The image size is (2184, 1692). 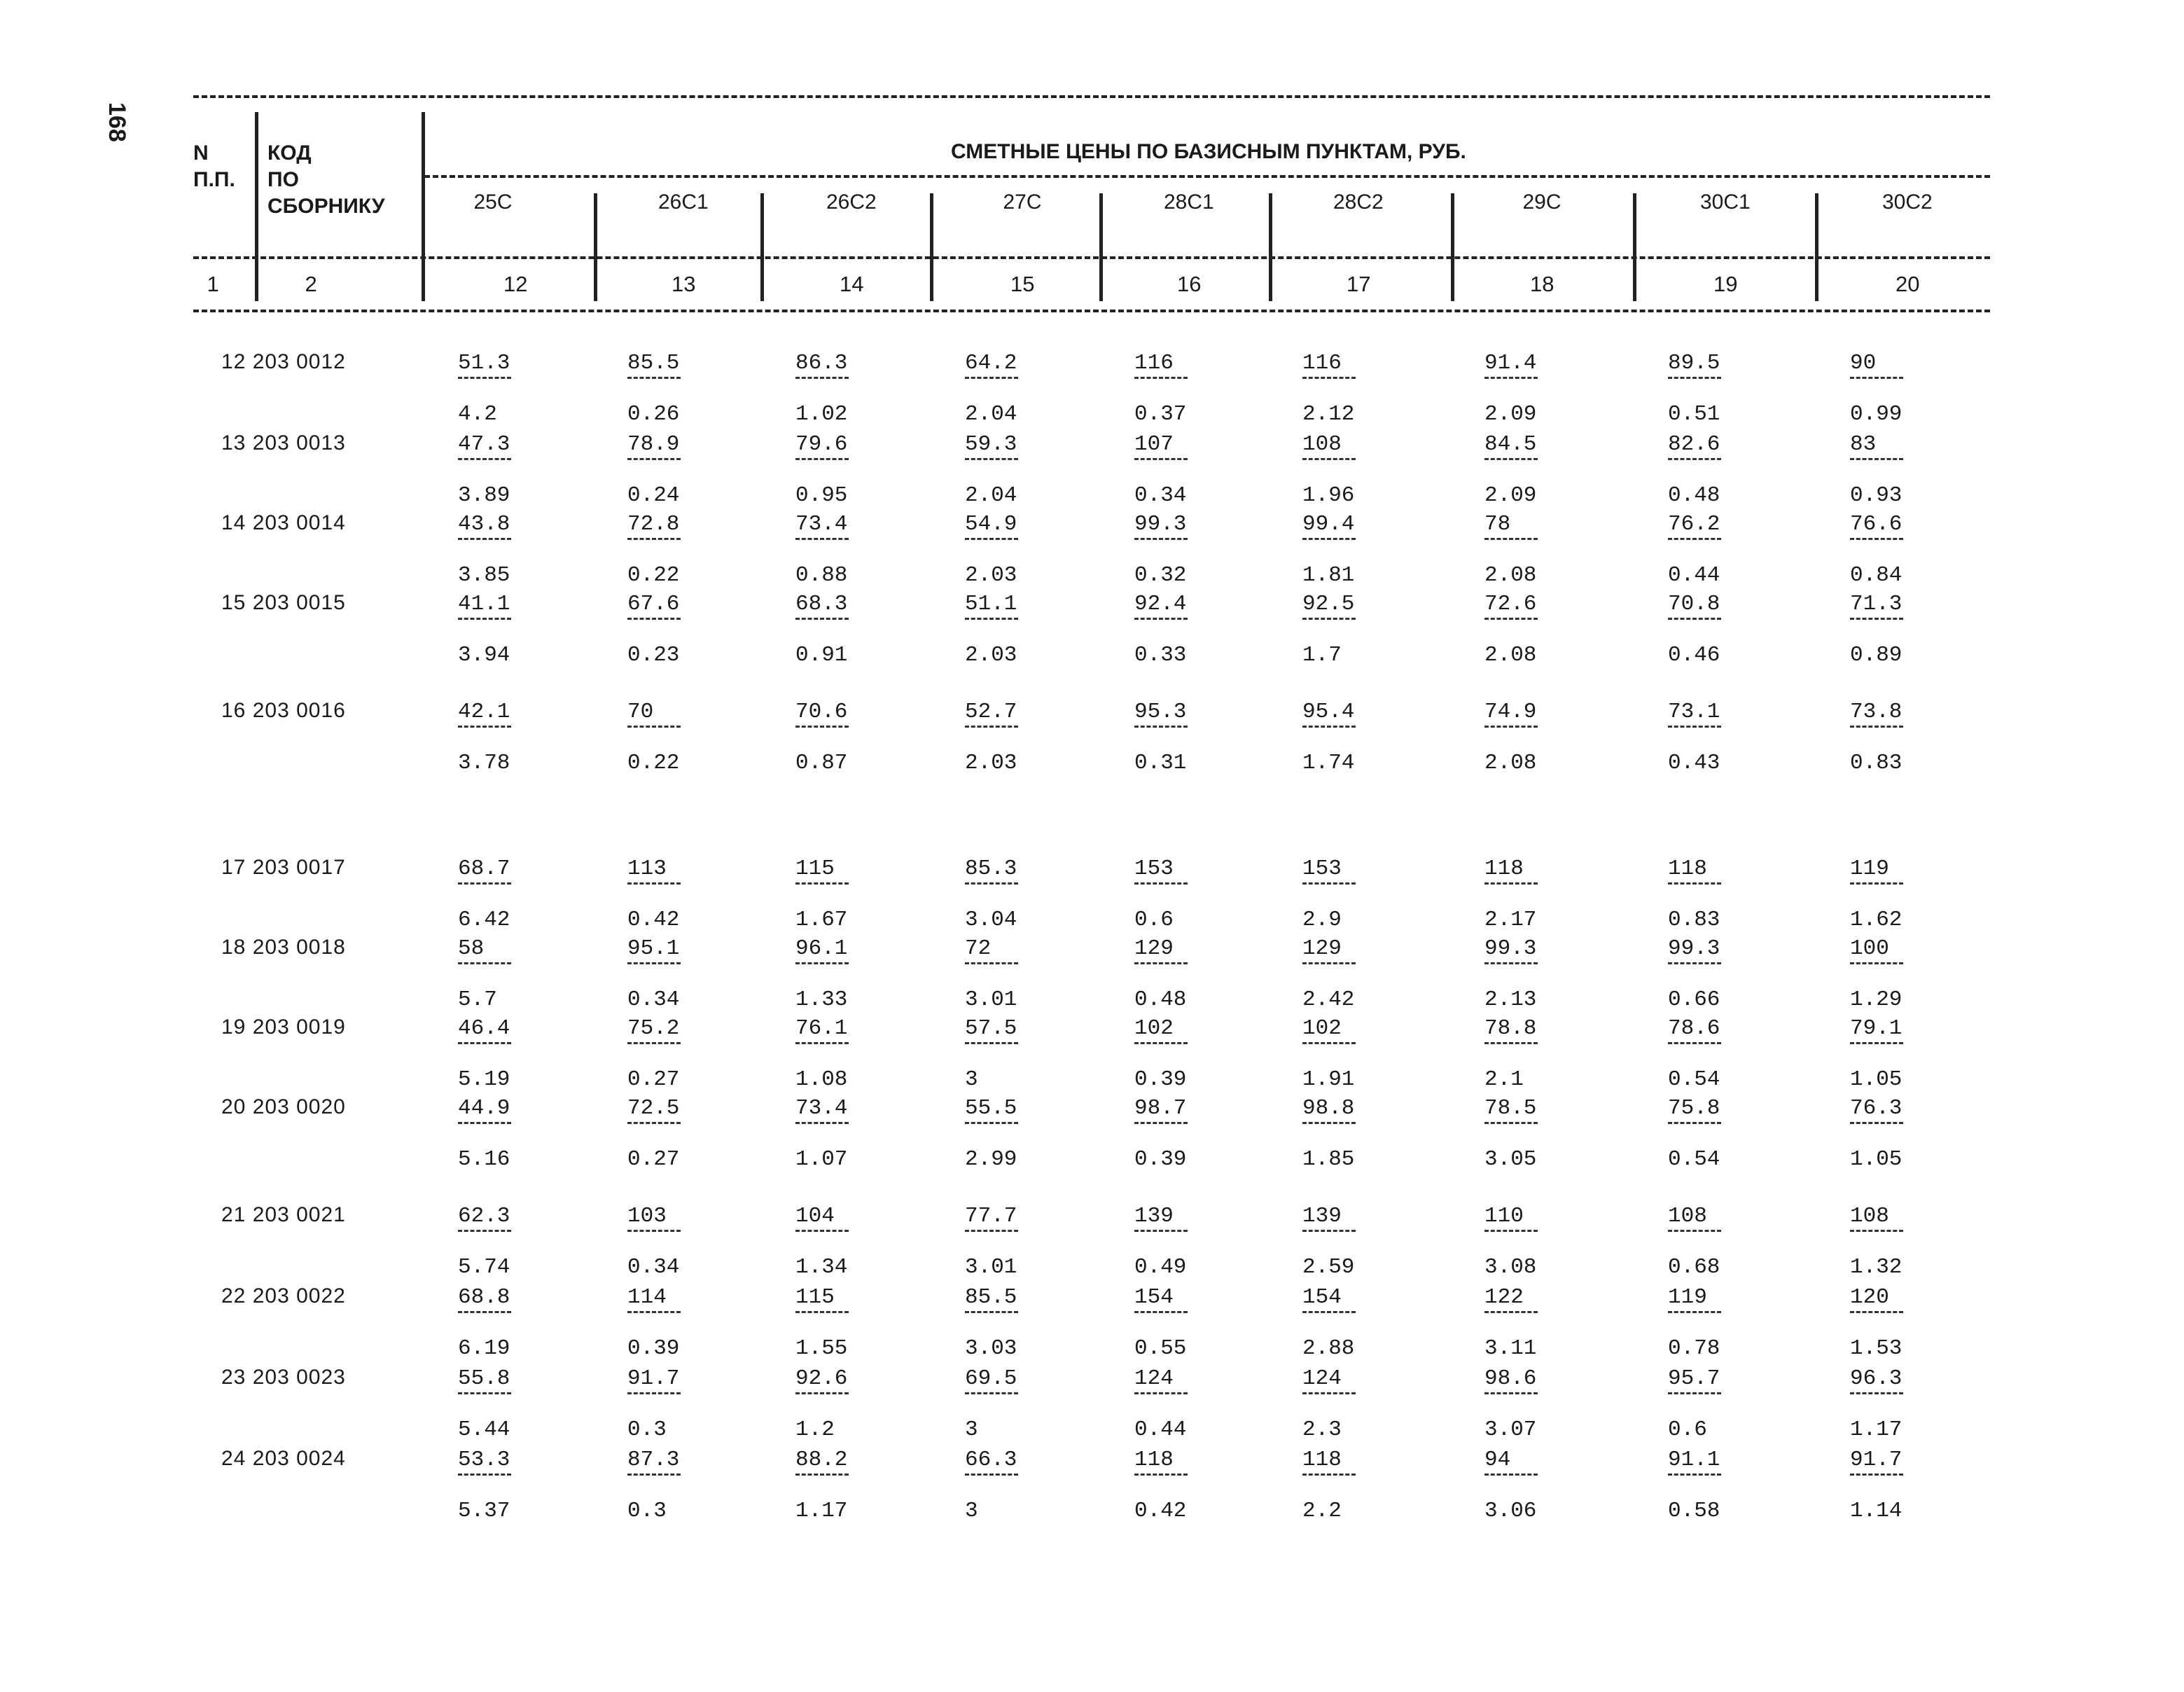 I want to click on price-cell: 108 1.96, so click(x=1355, y=470).